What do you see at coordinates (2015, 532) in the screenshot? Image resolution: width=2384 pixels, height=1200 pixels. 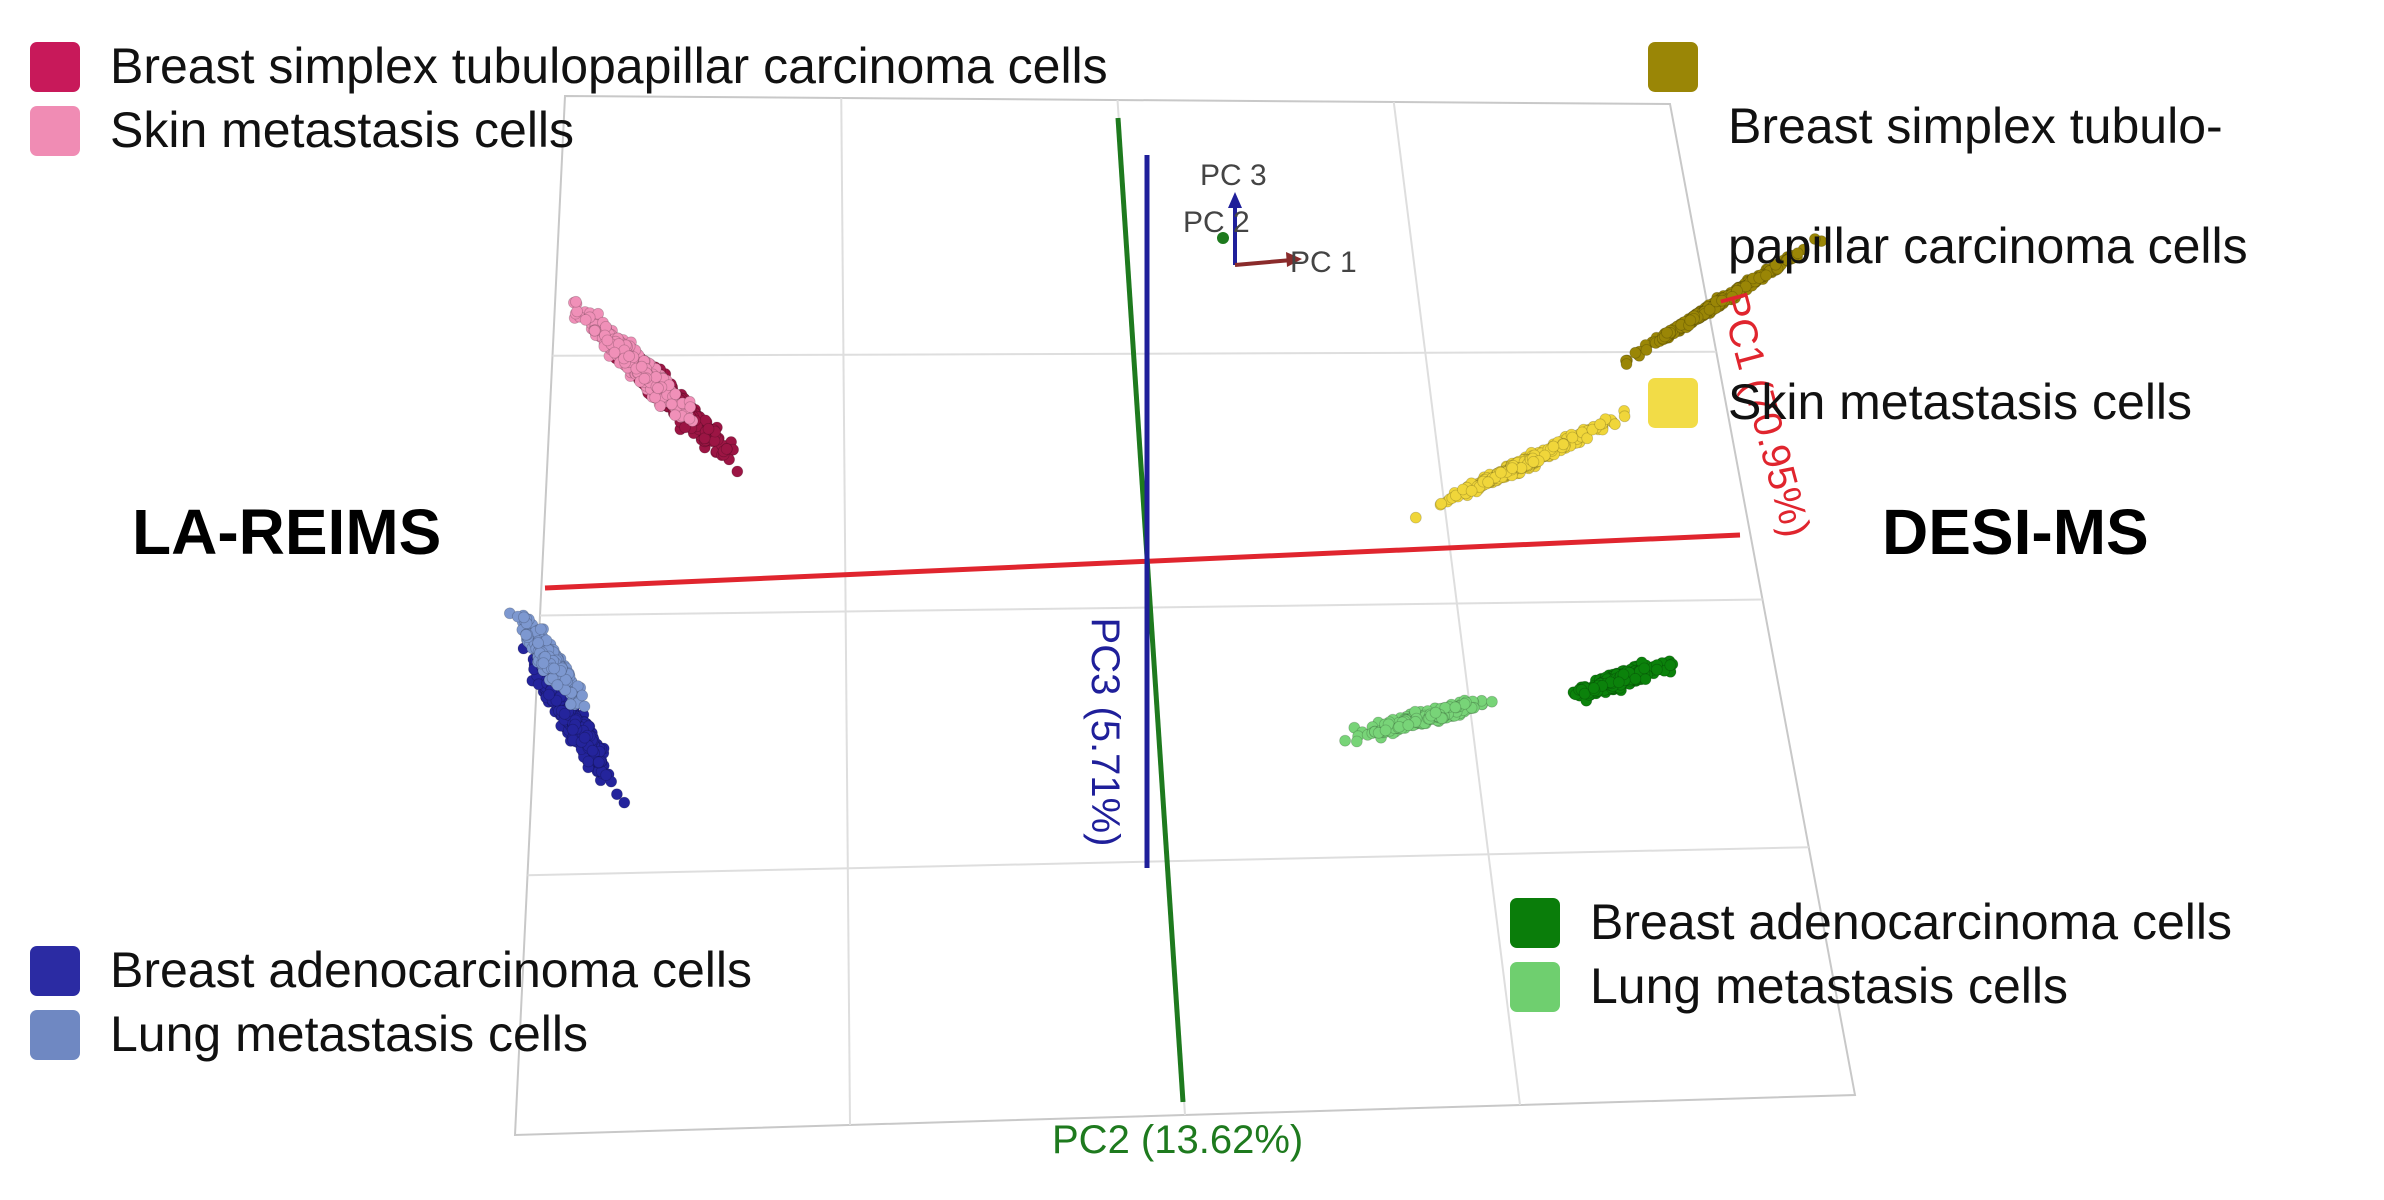 I see `method-label-desi-ms: DESI-MS` at bounding box center [2015, 532].